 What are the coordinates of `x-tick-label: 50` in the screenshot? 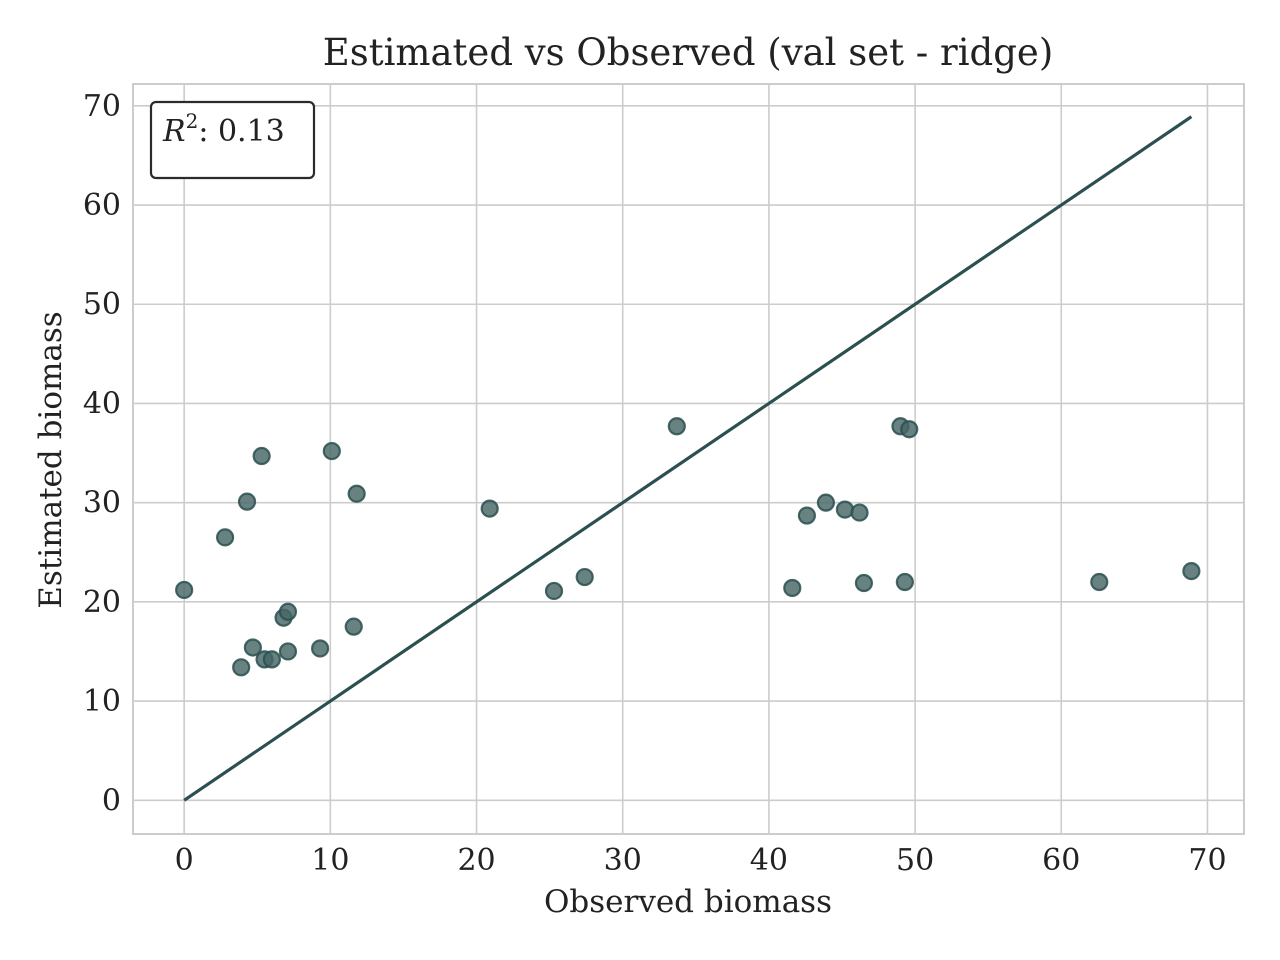 It's located at (915, 860).